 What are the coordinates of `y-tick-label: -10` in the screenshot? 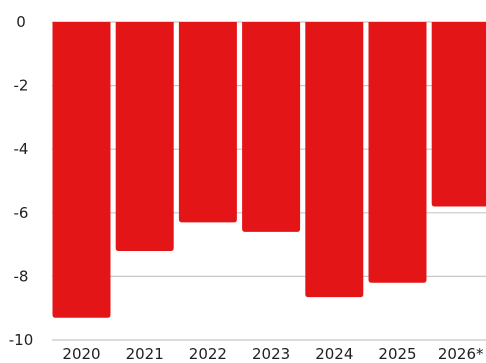 It's located at (21, 340).